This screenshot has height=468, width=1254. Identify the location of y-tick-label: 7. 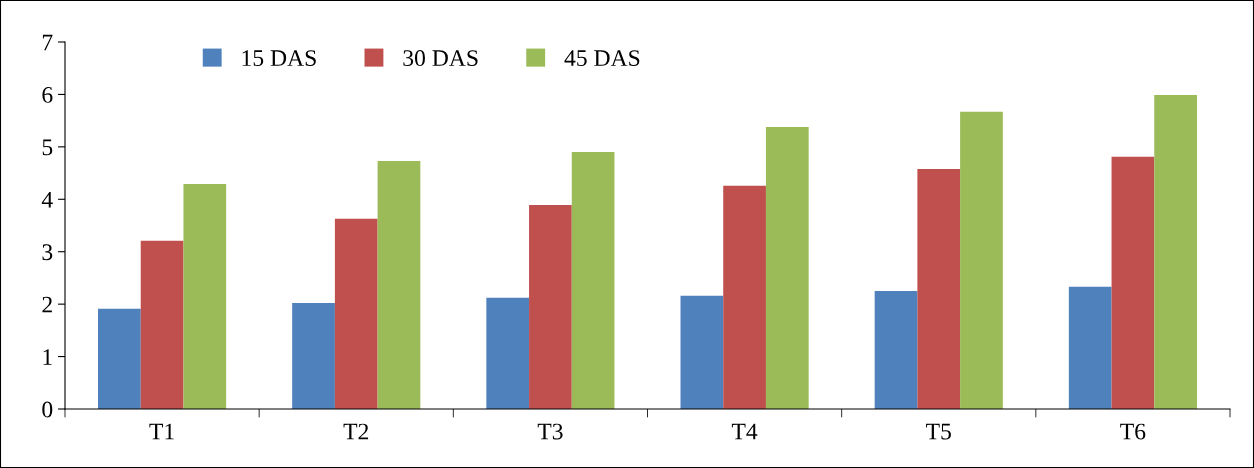
(47, 42).